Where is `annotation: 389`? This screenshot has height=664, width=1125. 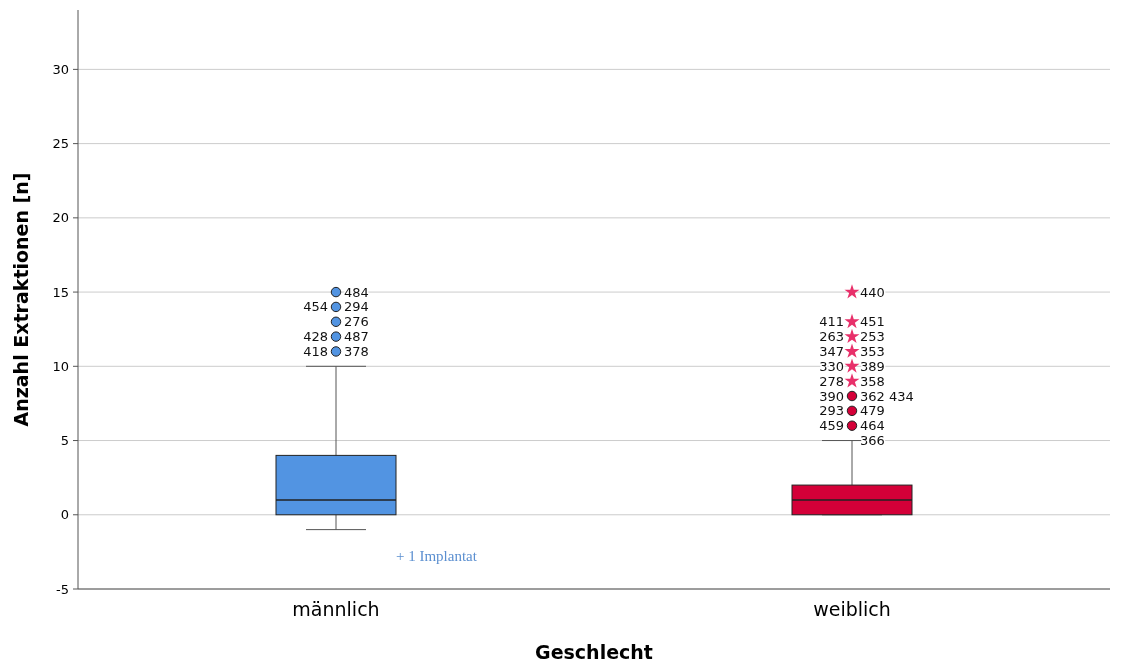
annotation: 389 is located at coordinates (872, 366).